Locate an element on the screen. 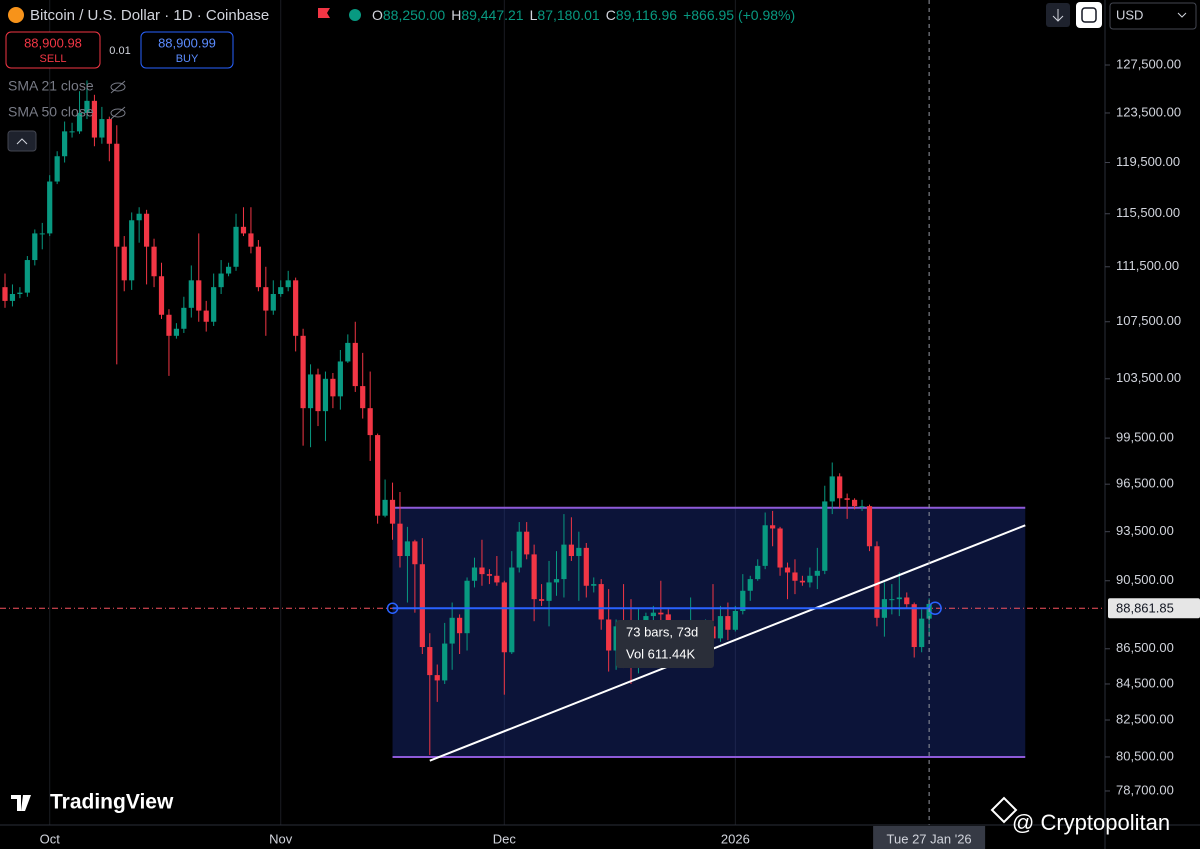  ohlc-label: L is located at coordinates (534, 15).